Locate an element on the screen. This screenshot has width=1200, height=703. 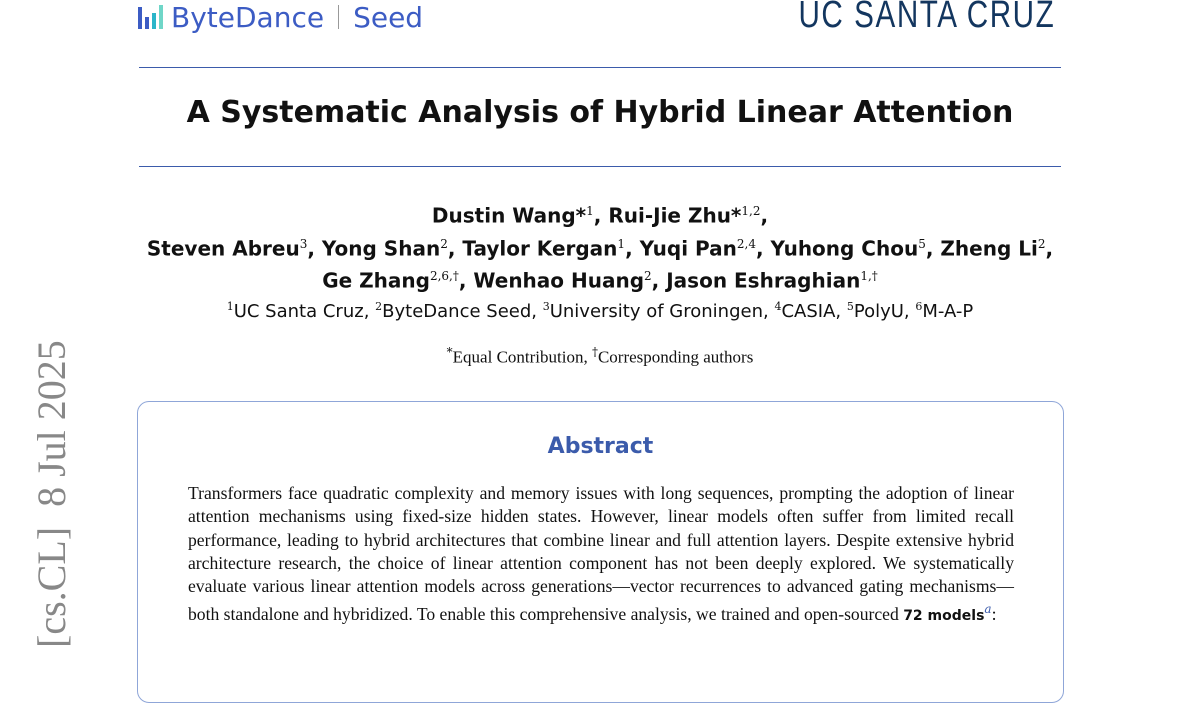
footnote-link: a is located at coordinates (988, 609).